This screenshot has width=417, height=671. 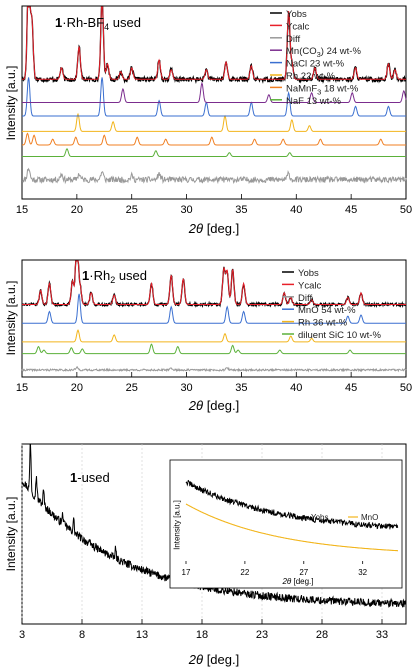 What do you see at coordinates (382, 635) in the screenshot?
I see `x-tick-label: 33` at bounding box center [382, 635].